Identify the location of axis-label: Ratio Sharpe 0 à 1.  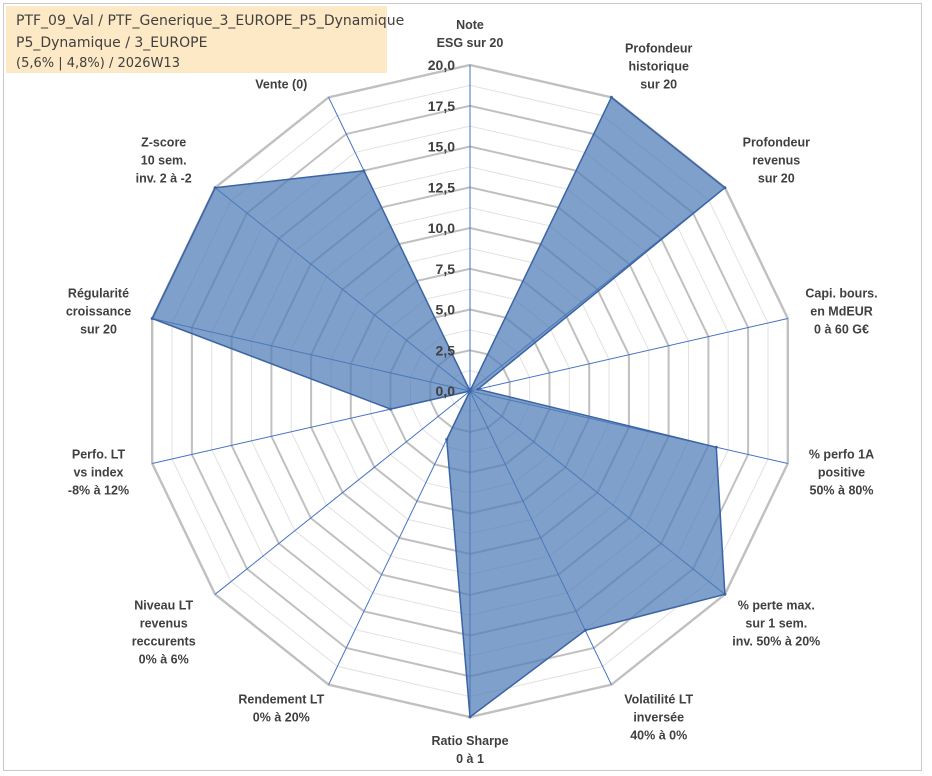
(469, 750).